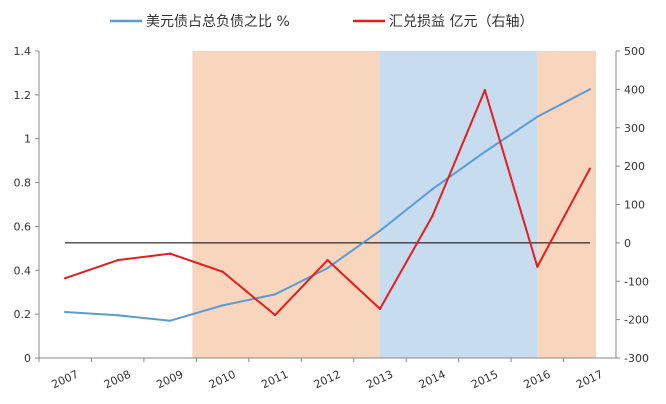 Image resolution: width=666 pixels, height=404 pixels. Describe the element at coordinates (23, 270) in the screenshot. I see `left-tick-label: 0.4` at that location.